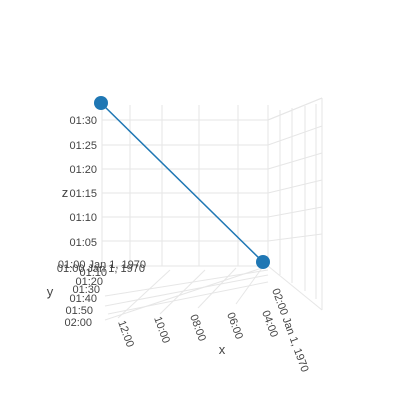 The width and height of the screenshot is (400, 400). Describe the element at coordinates (197, 328) in the screenshot. I see `x-tick-label: 08:00` at that location.